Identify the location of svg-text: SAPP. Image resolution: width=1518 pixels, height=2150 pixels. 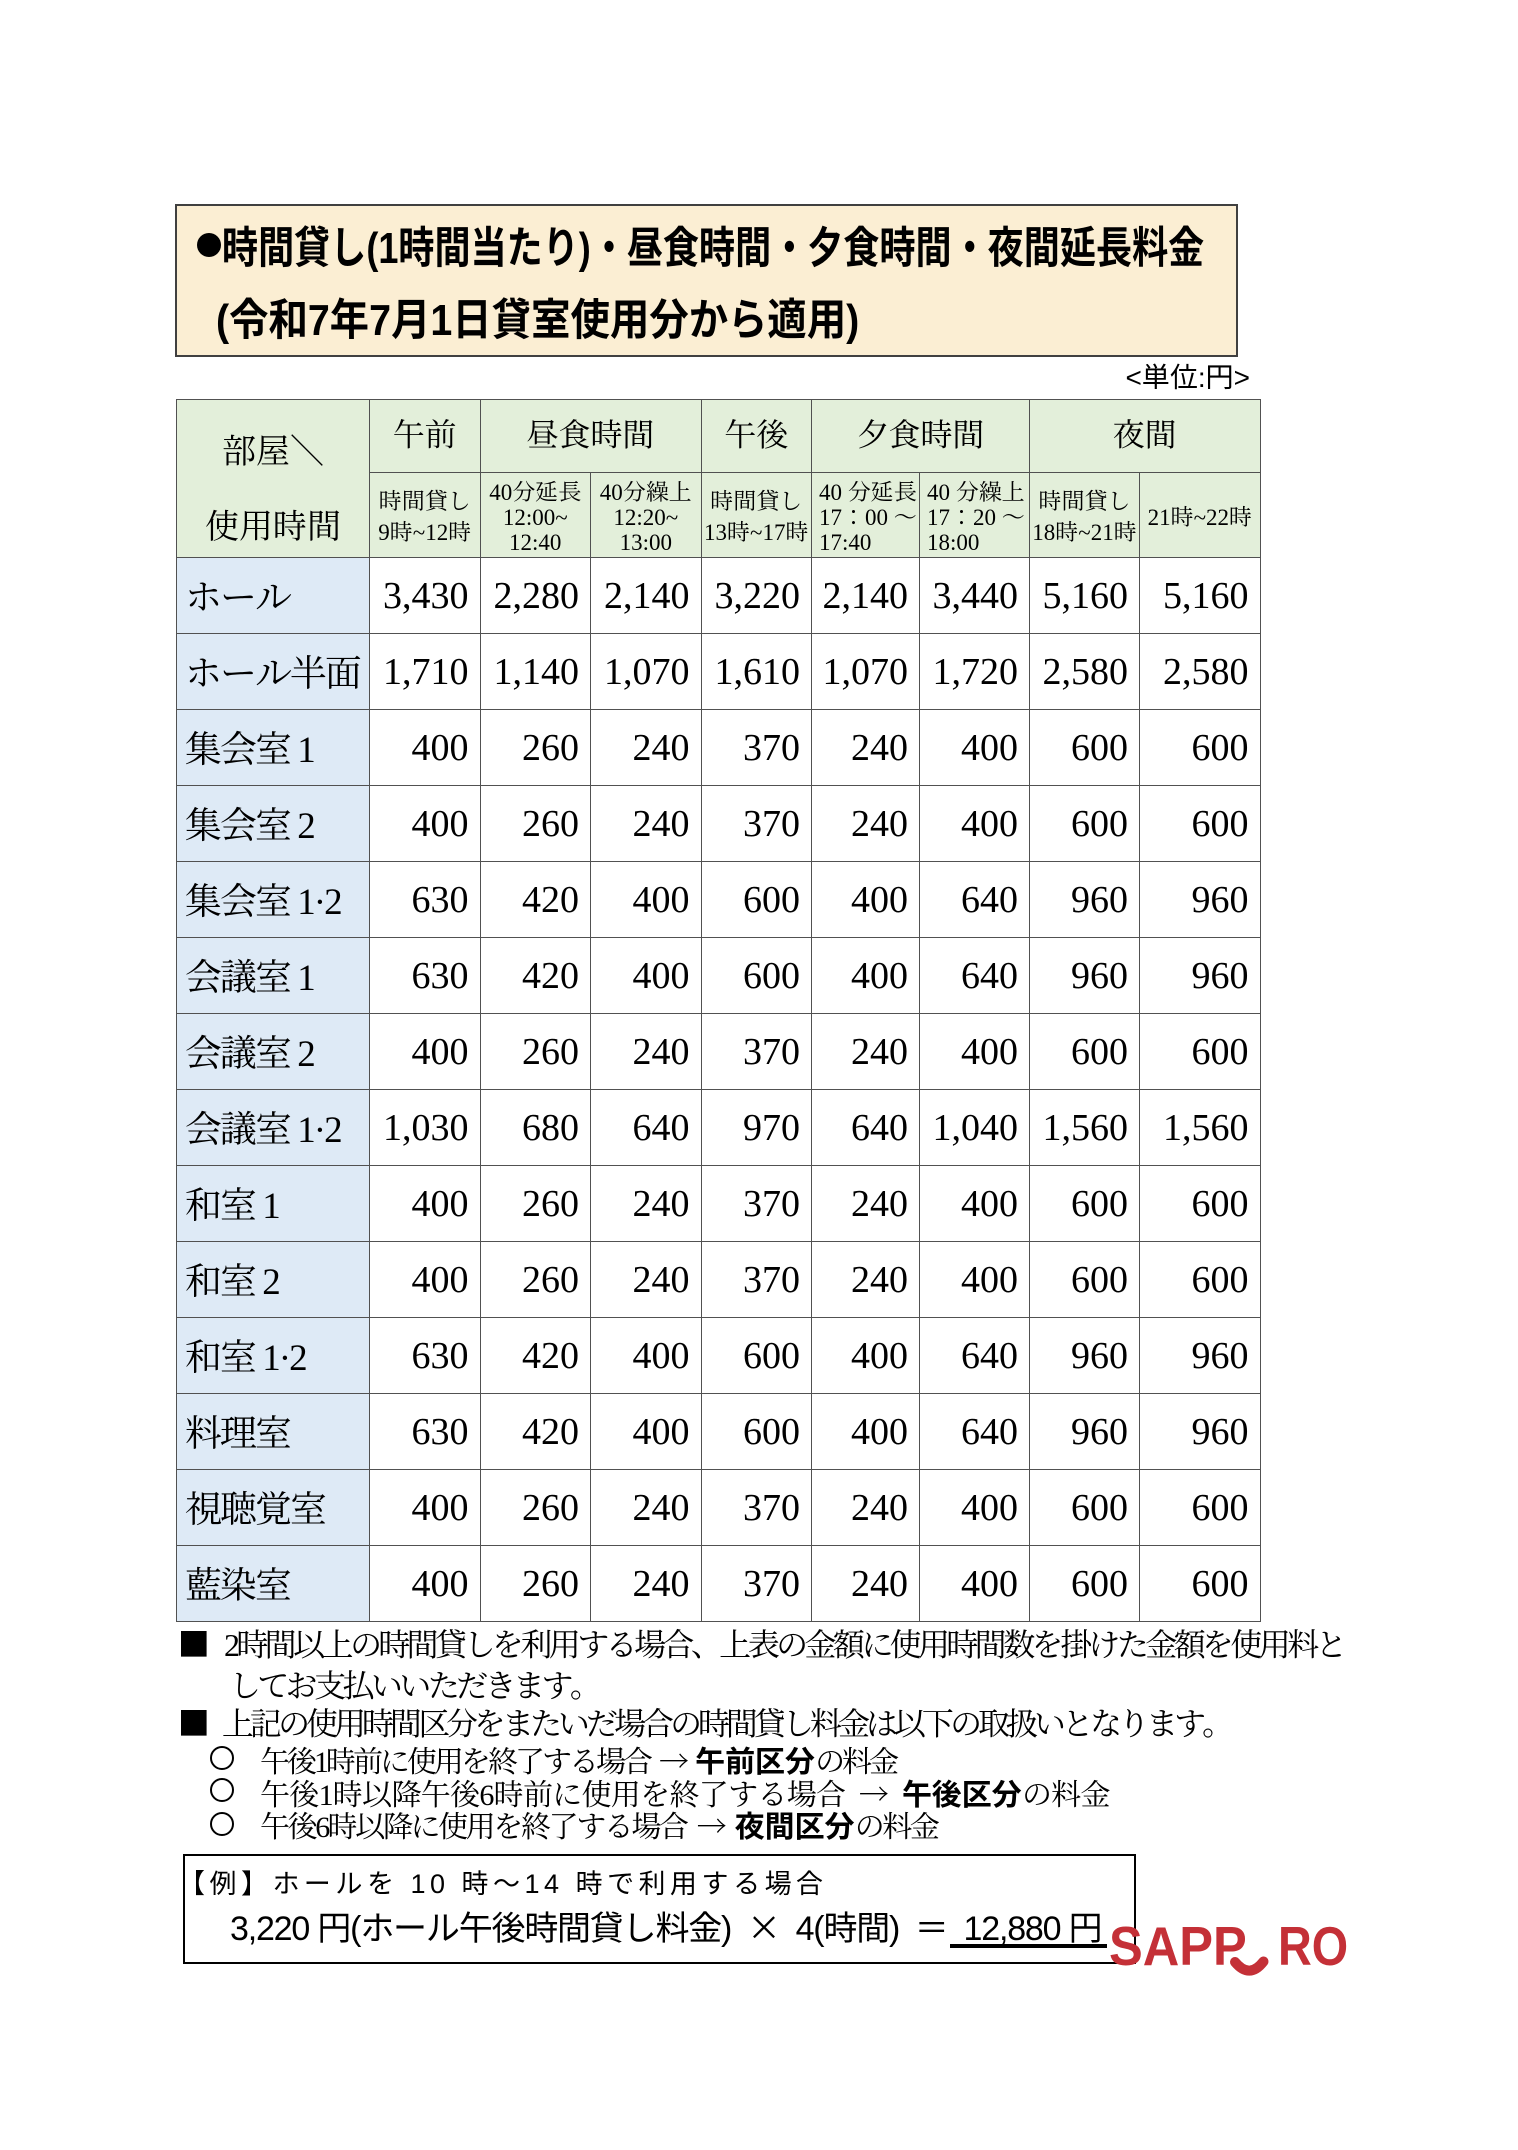
(1178, 1946).